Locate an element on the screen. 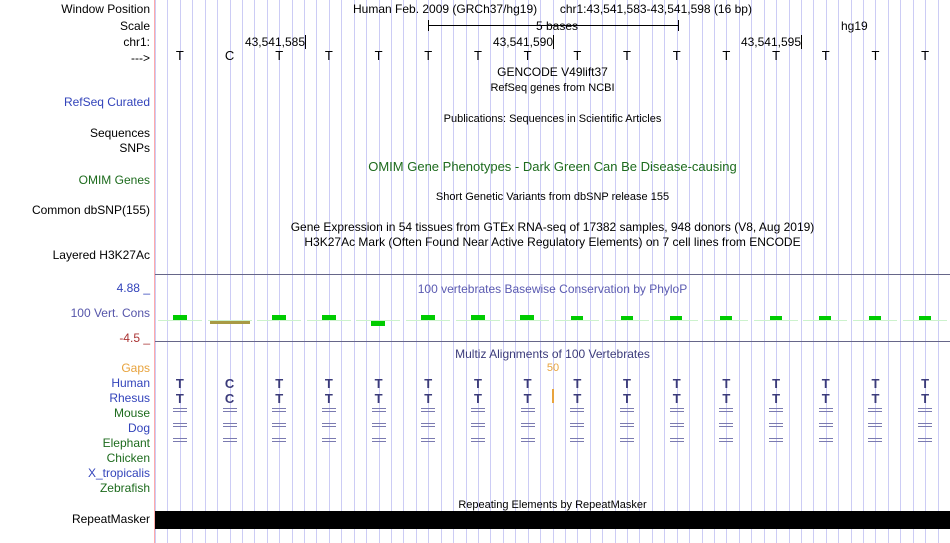 This screenshot has height=543, width=950. track-label-scale: Scale is located at coordinates (134, 26).